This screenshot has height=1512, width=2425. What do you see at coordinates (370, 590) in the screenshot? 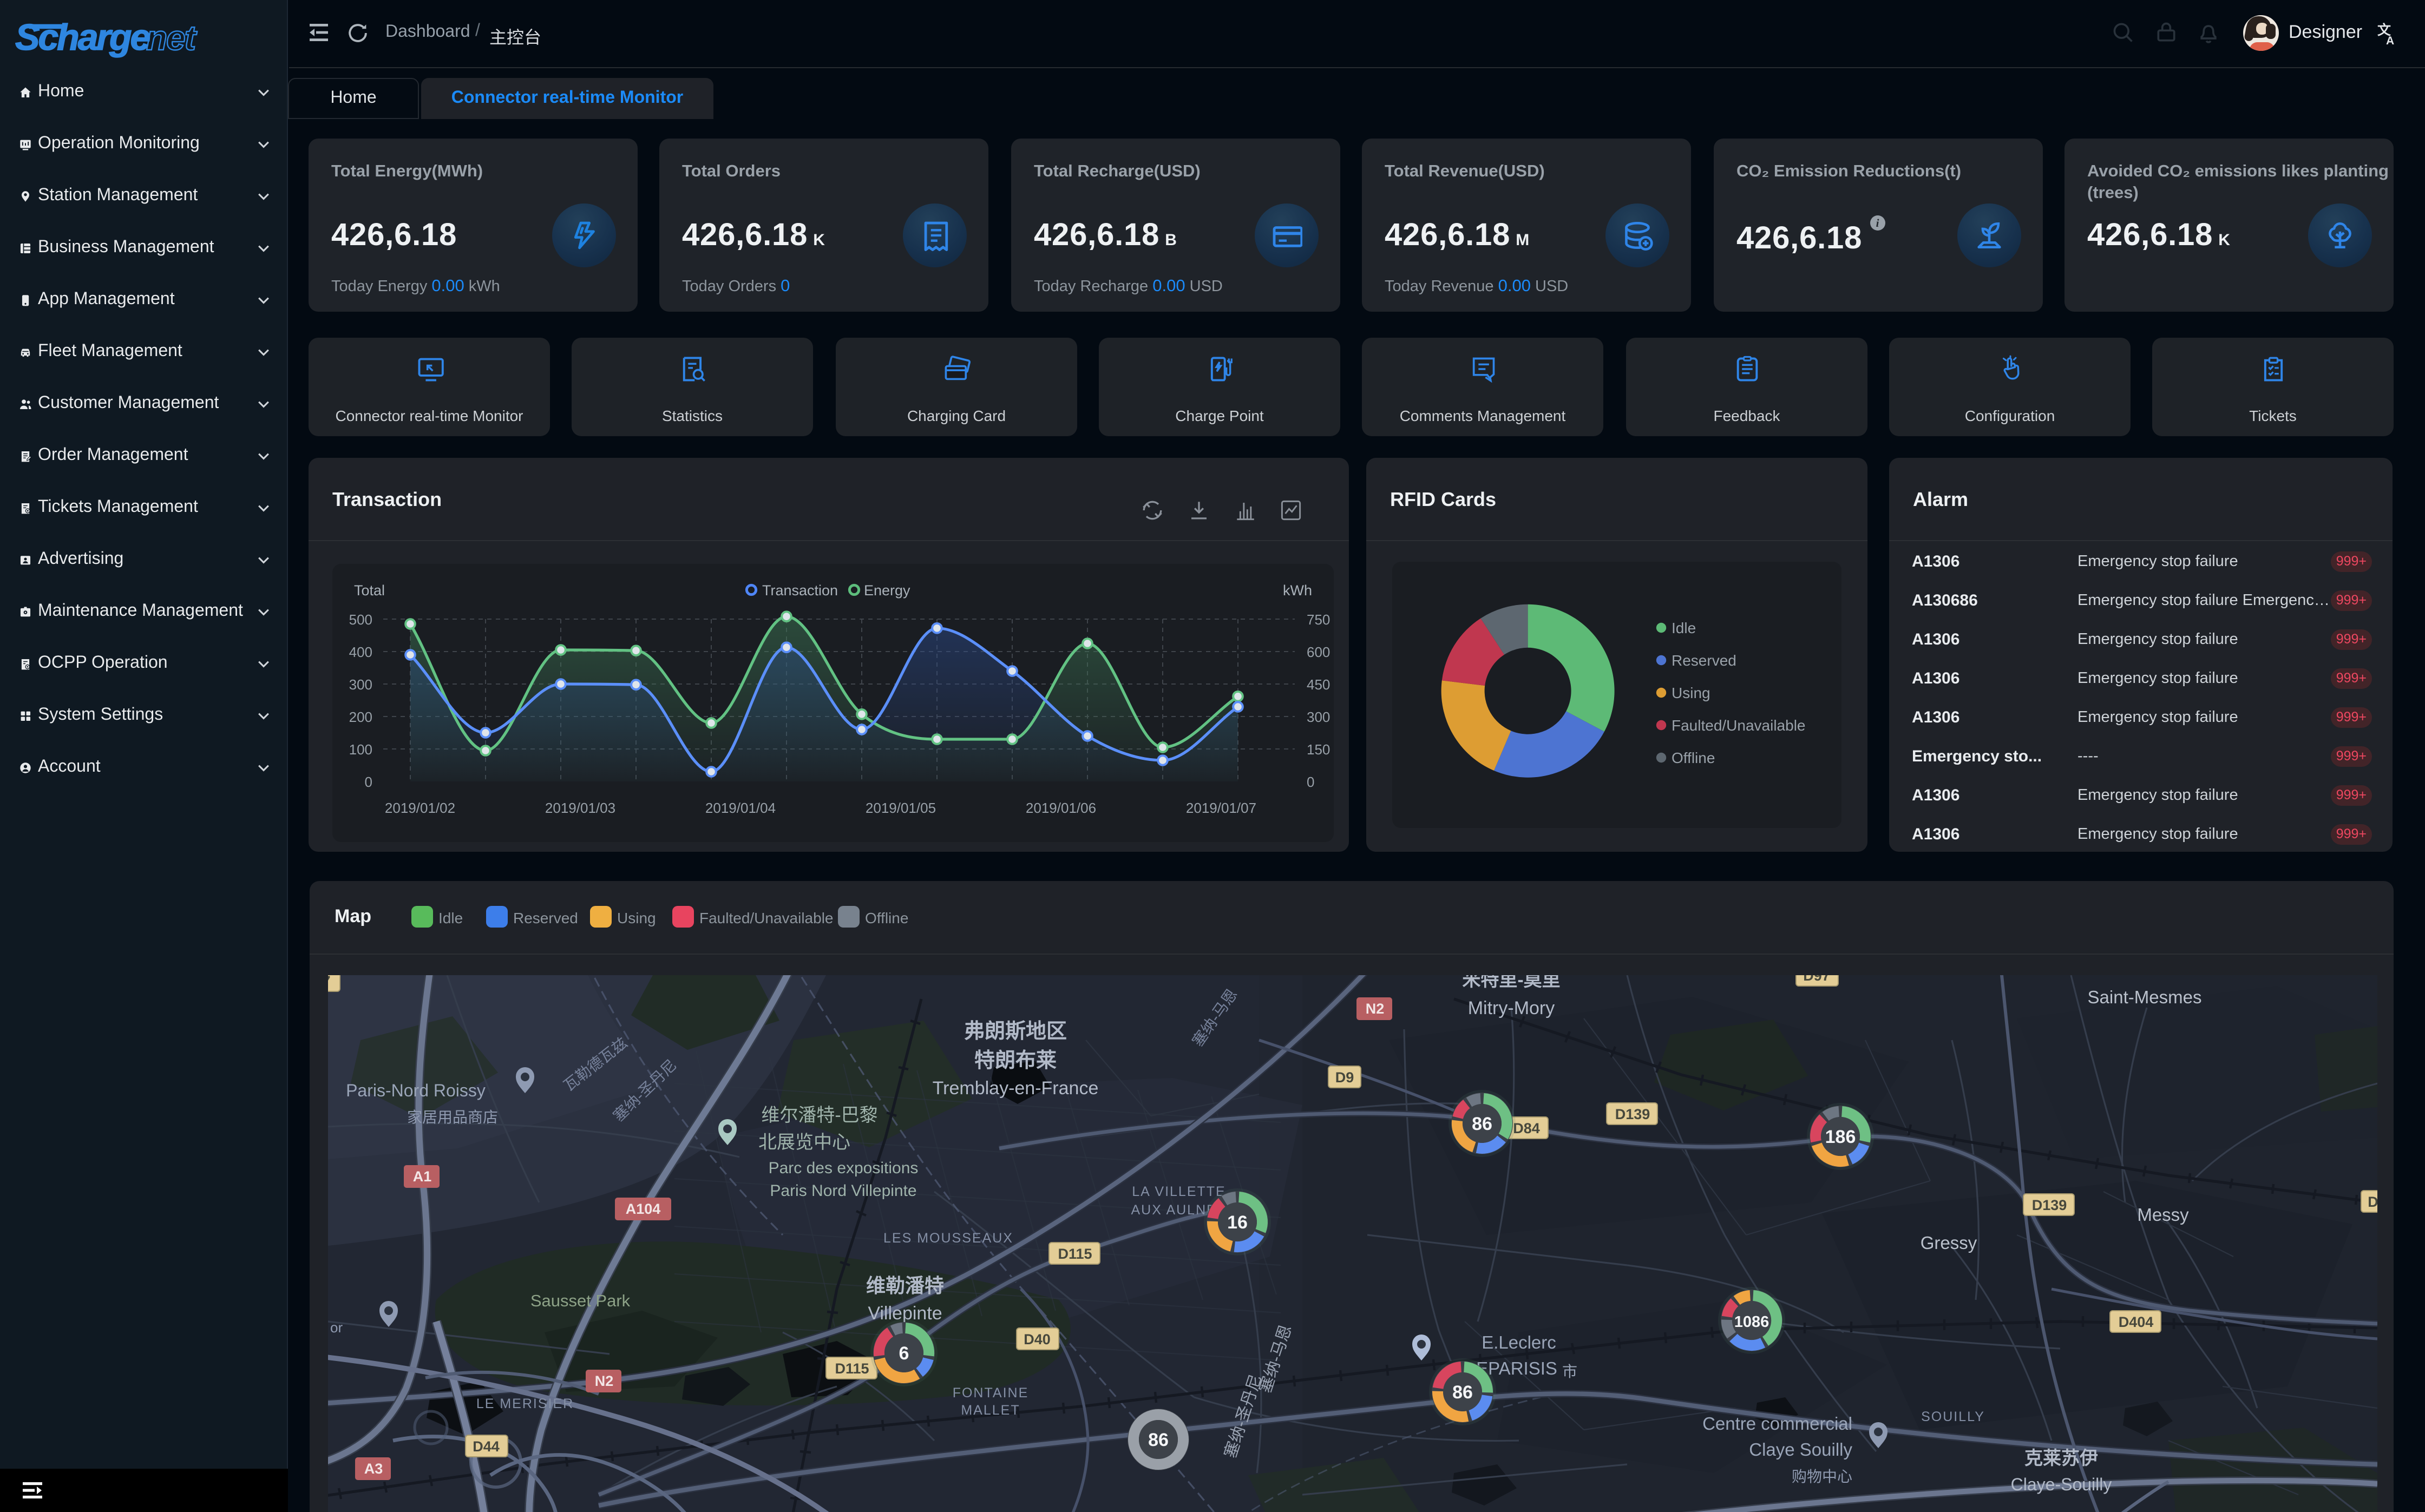
I see `svg-text: Total` at bounding box center [370, 590].